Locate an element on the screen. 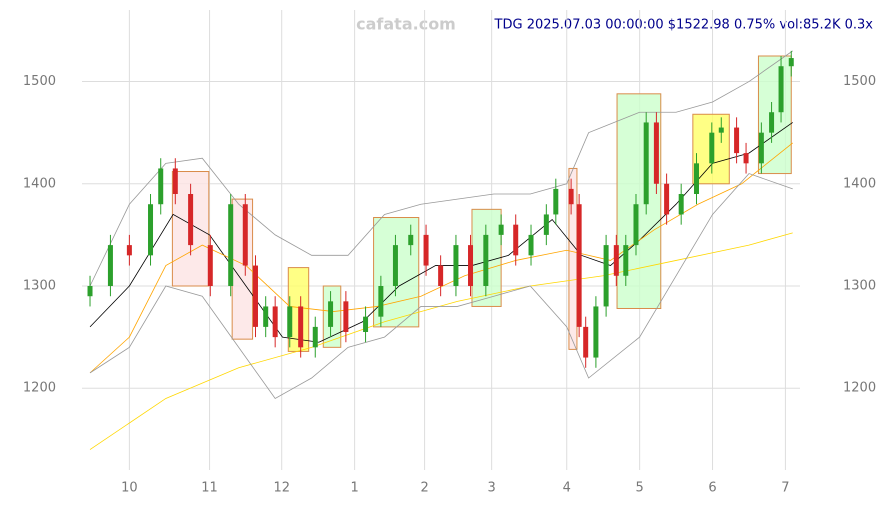 The width and height of the screenshot is (884, 505). y-tick-label-right: 1500 is located at coordinates (859, 81).